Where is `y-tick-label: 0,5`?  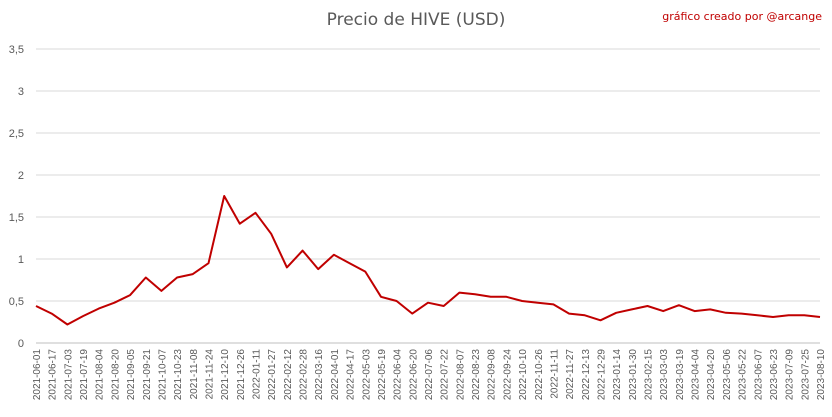 y-tick-label: 0,5 is located at coordinates (16, 302).